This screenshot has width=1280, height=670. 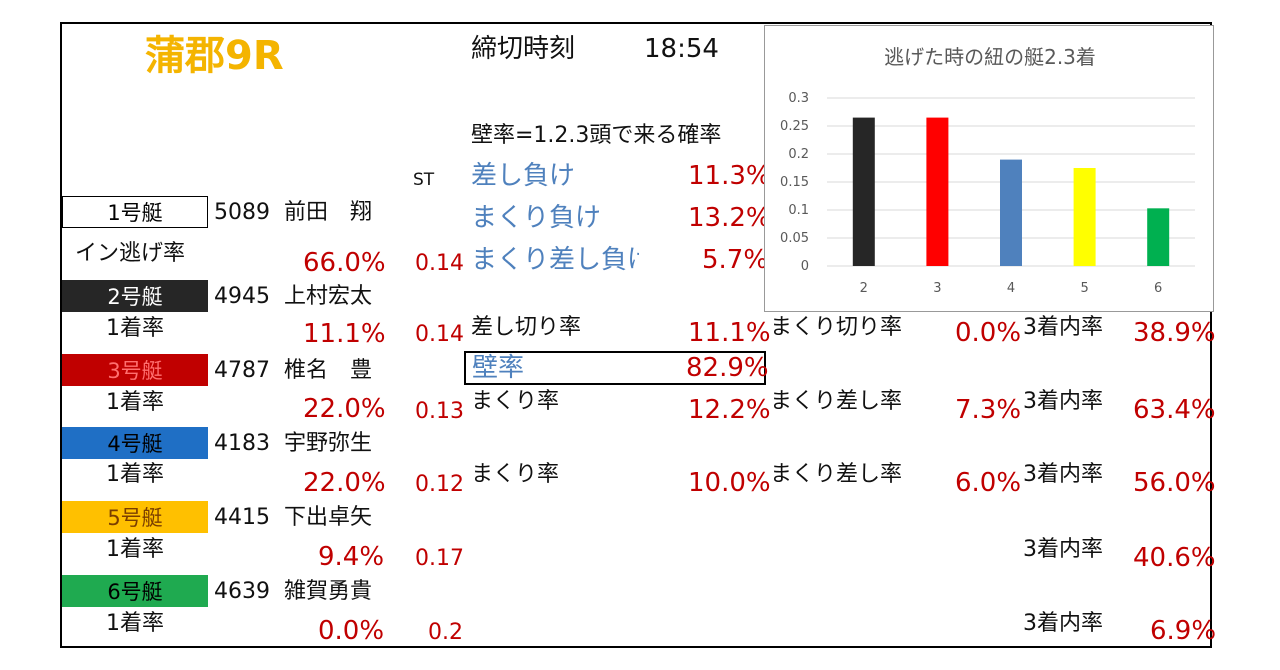 I want to click on boat-4-rate-label: 1着率, so click(x=135, y=474).